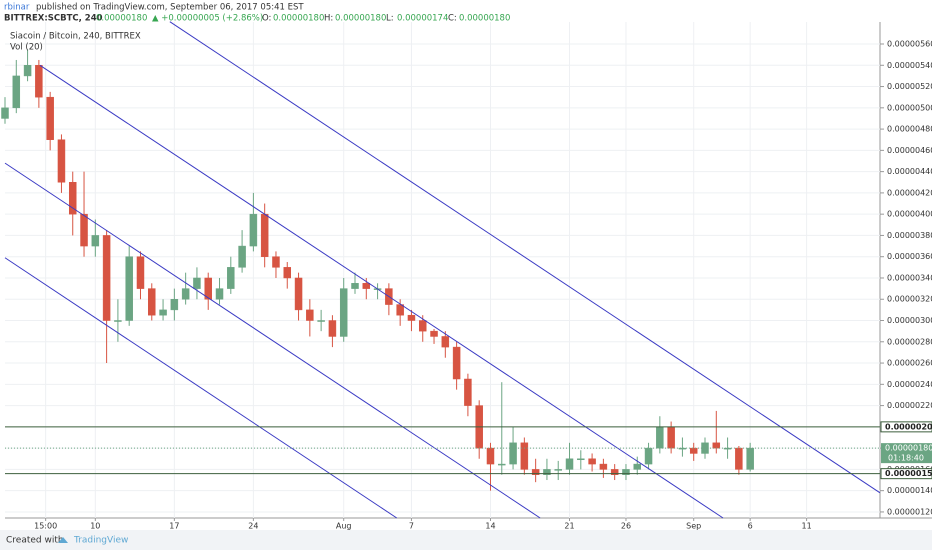 Image resolution: width=932 pixels, height=554 pixels. What do you see at coordinates (422, 19) in the screenshot?
I see `ohlc-value: 0.00000174` at bounding box center [422, 19].